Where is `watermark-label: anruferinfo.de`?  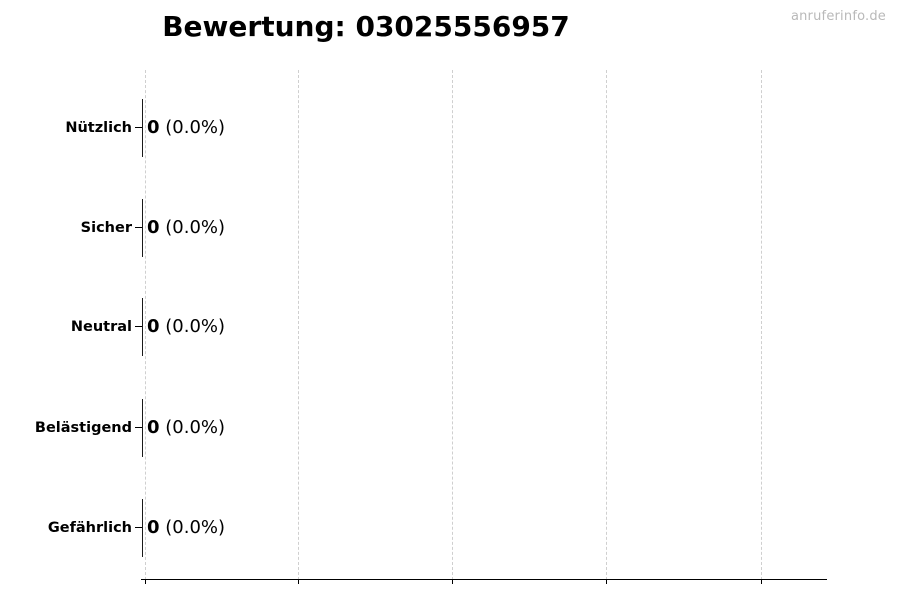 watermark-label: anruferinfo.de is located at coordinates (838, 16).